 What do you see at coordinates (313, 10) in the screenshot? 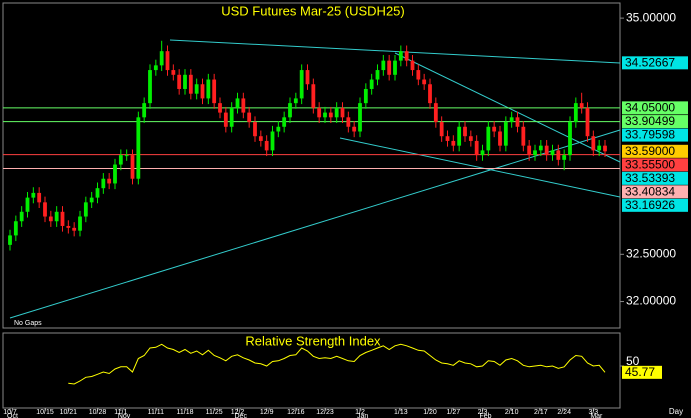
I see `chart-title: USD Futures Mar-25 (USDH25)` at bounding box center [313, 10].